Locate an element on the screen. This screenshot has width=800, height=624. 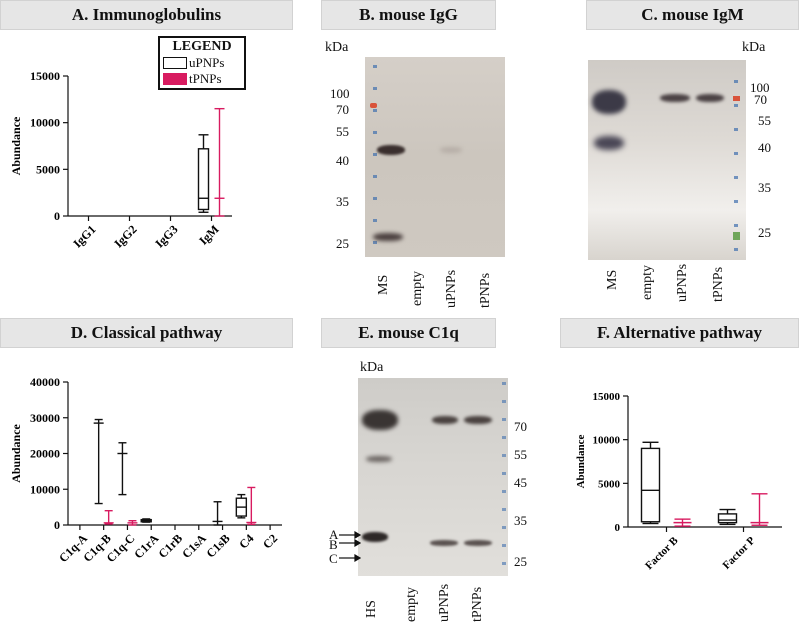
x-tick-label: IgM is located at coordinates (208, 234).